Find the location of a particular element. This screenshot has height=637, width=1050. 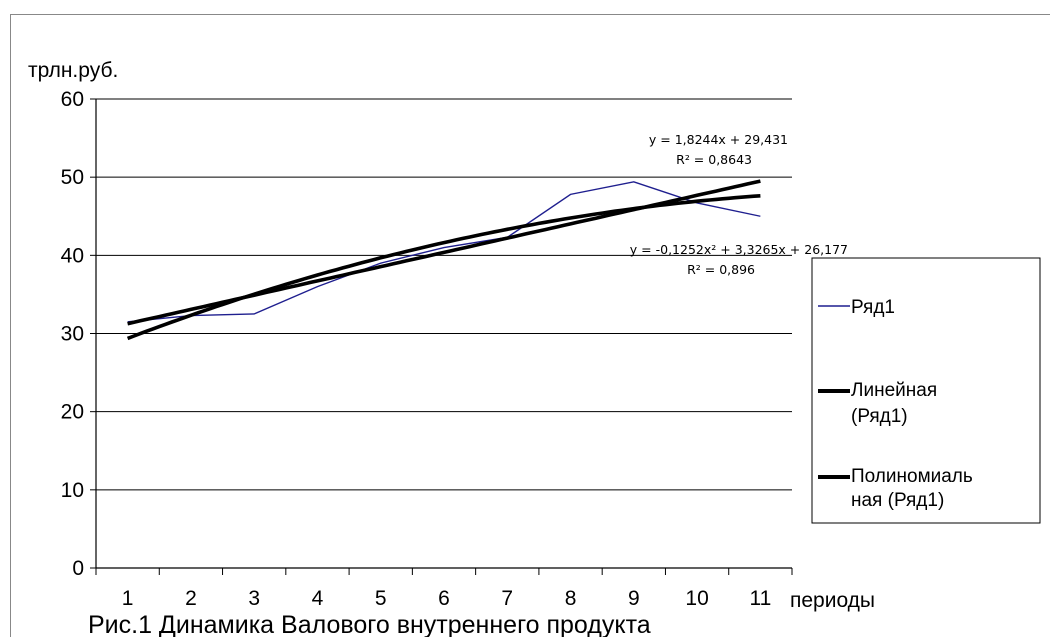

poly-equation: y = -0,1252x² + 3,3265x + 26,177 is located at coordinates (739, 249).